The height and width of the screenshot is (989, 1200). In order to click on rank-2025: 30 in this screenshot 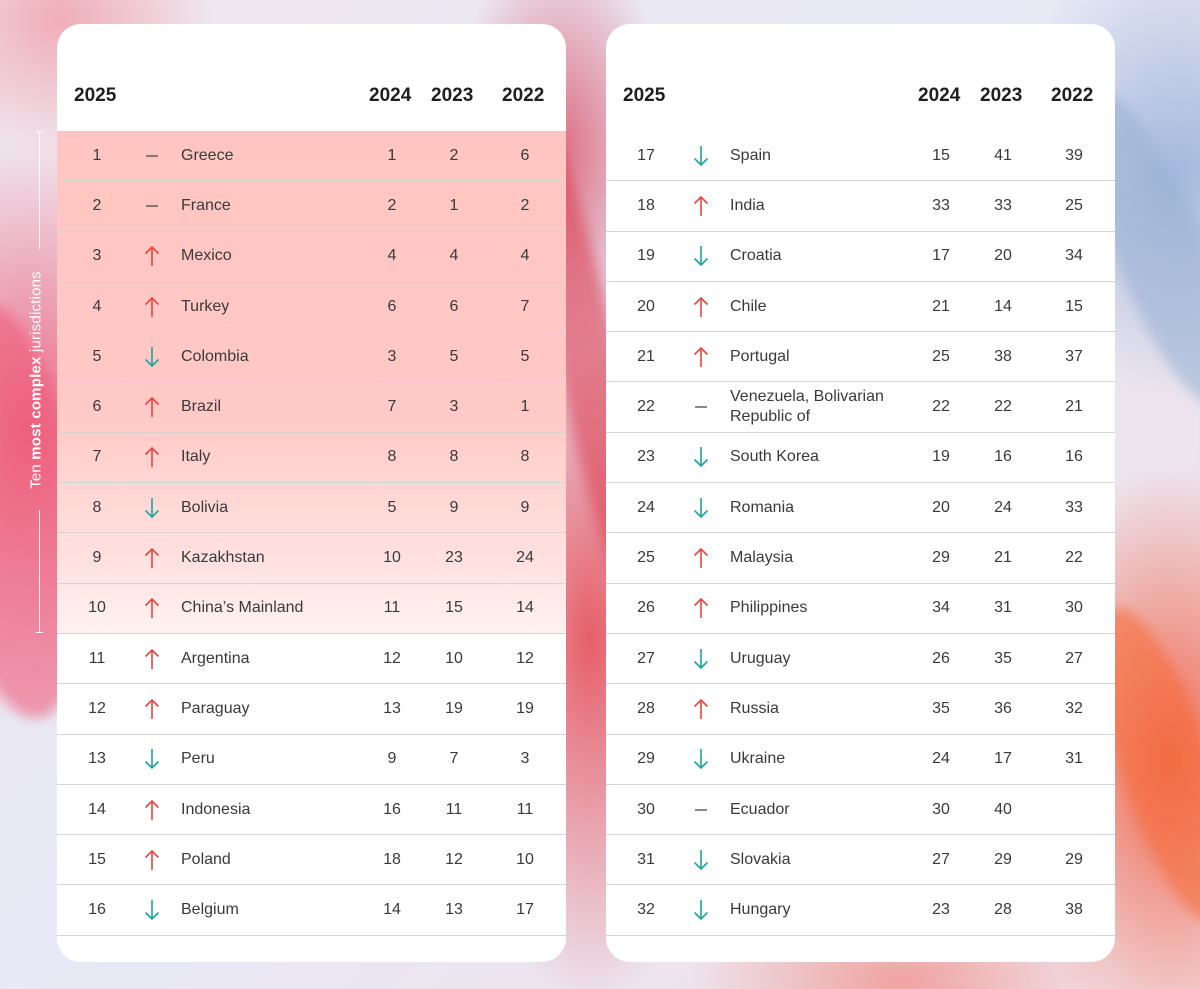, I will do `click(646, 809)`.